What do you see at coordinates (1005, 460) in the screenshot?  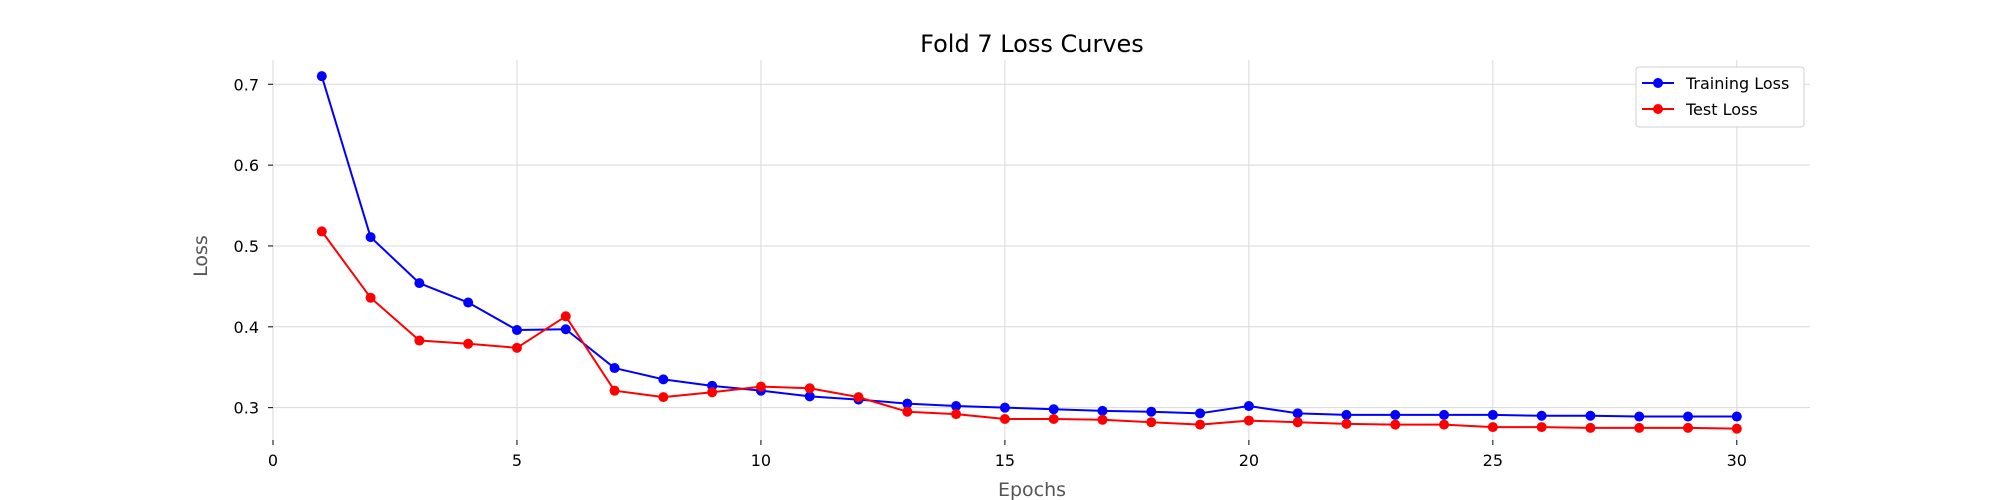 I see `x-tick-label: 15` at bounding box center [1005, 460].